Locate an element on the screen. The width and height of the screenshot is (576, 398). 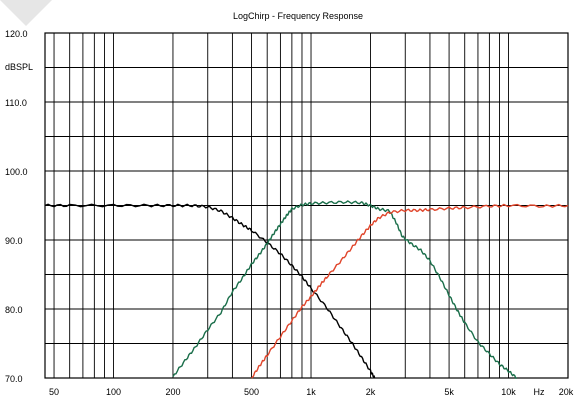
x-tick-label: 200 is located at coordinates (172, 392).